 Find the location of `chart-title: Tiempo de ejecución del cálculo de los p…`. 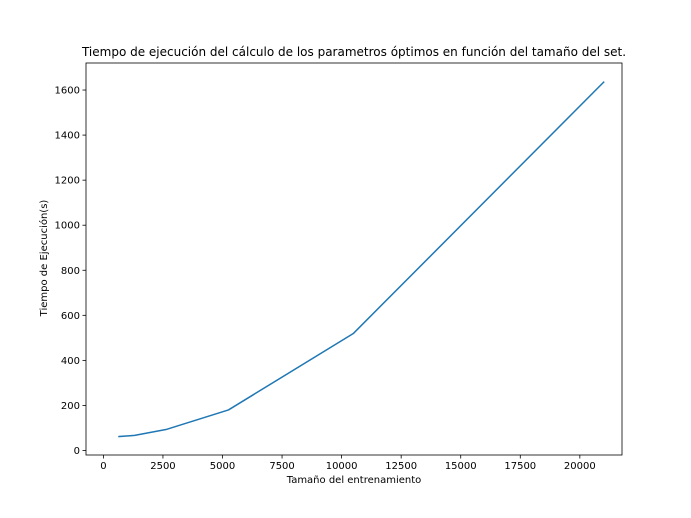

chart-title: Tiempo de ejecución del cálculo de los p… is located at coordinates (353, 52).